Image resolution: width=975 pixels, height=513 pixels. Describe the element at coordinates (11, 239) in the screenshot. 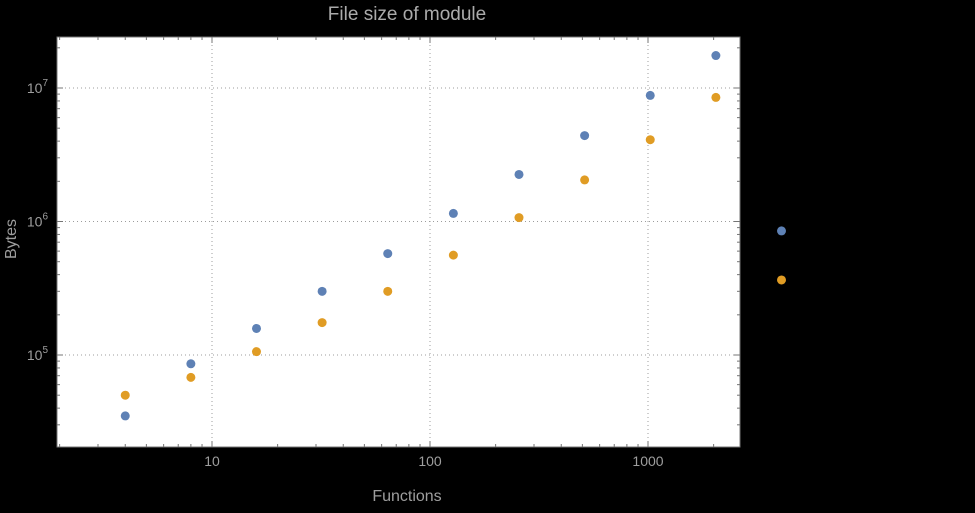

I see `y-axis-label: Bytes` at that location.